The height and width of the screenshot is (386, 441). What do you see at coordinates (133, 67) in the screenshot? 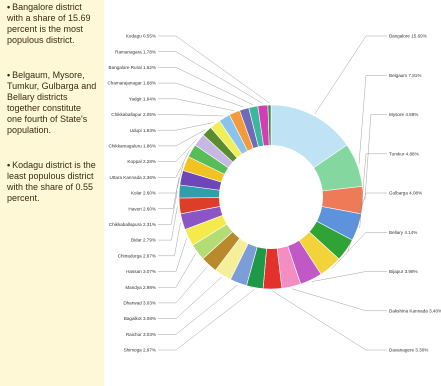
I see `label-bangalore-rural: Bangalore Rural 1.62%` at bounding box center [133, 67].